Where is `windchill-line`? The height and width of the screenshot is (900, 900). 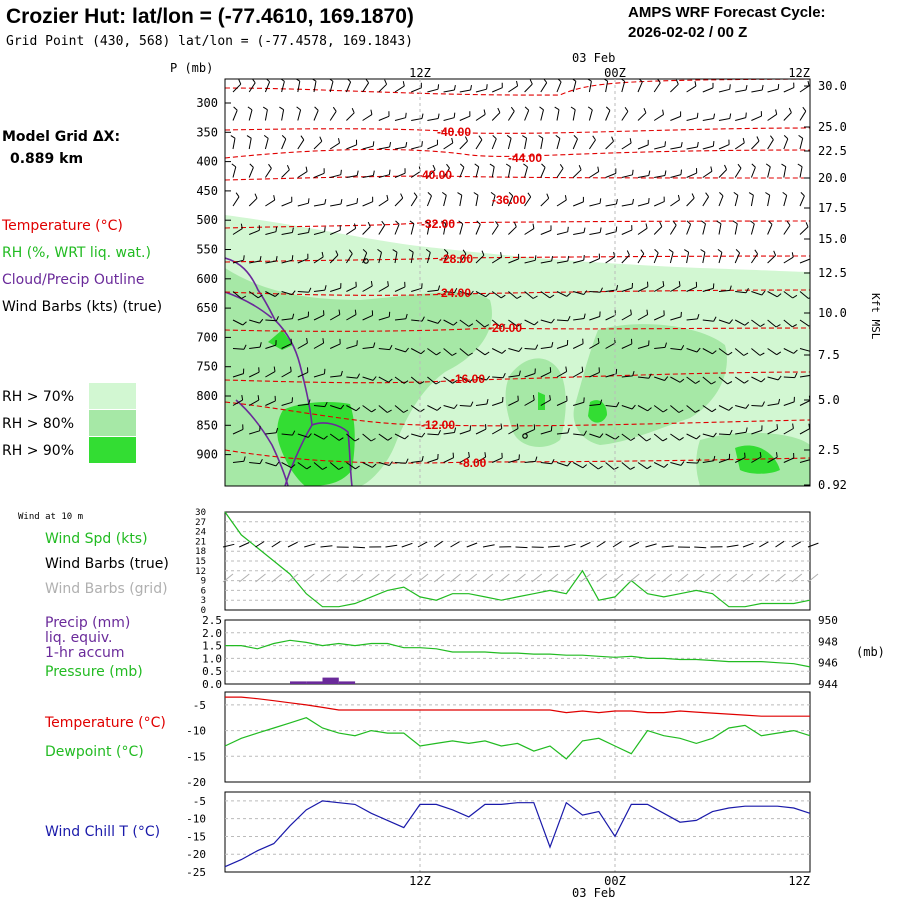 windchill-line is located at coordinates (517, 834).